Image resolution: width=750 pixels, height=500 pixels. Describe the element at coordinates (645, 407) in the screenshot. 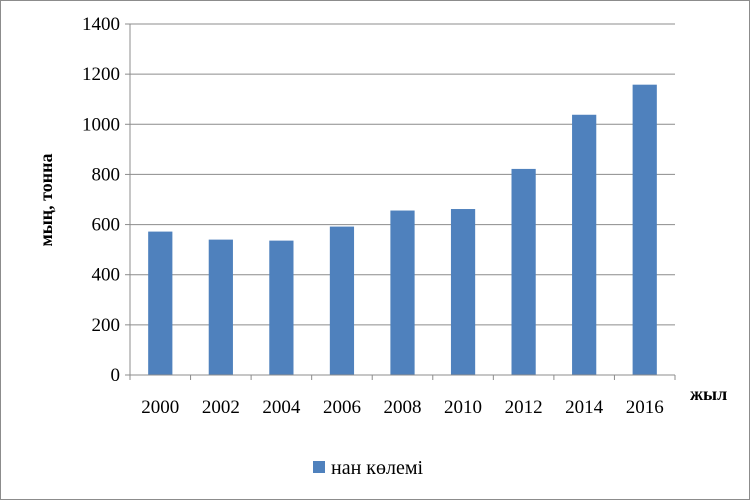

I see `x-tick-label: 2016` at that location.